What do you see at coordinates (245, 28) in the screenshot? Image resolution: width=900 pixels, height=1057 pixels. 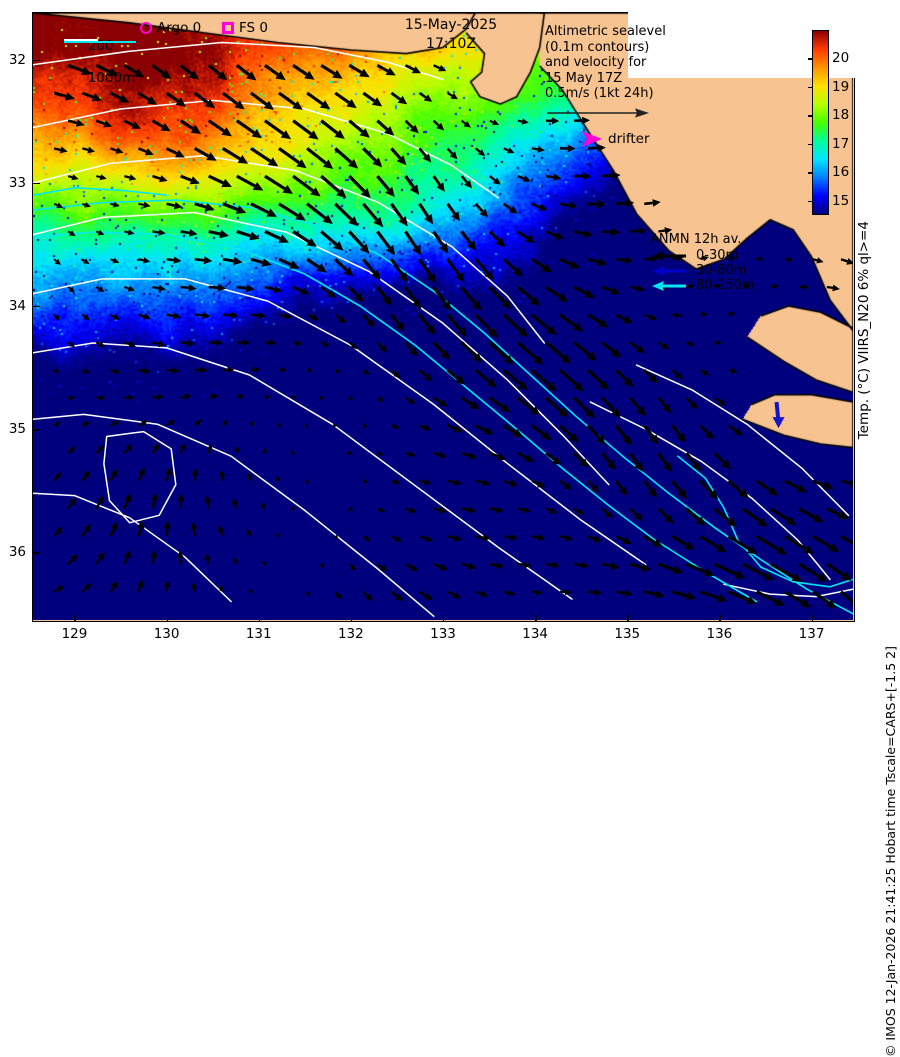 I see `legend-fs: FS 0` at bounding box center [245, 28].